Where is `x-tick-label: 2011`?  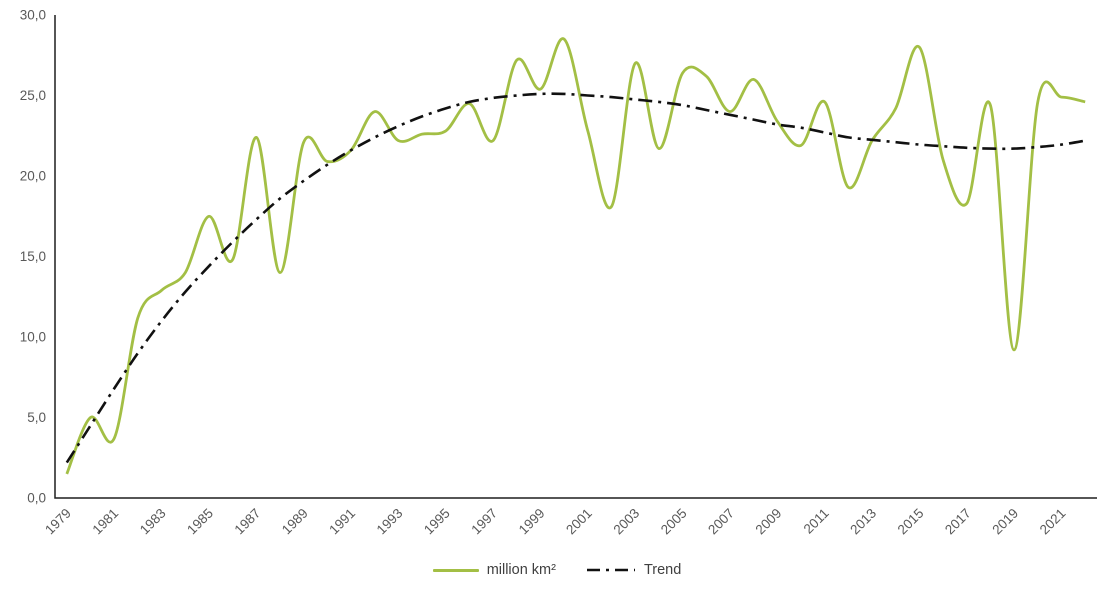
x-tick-label: 2011 is located at coordinates (816, 521).